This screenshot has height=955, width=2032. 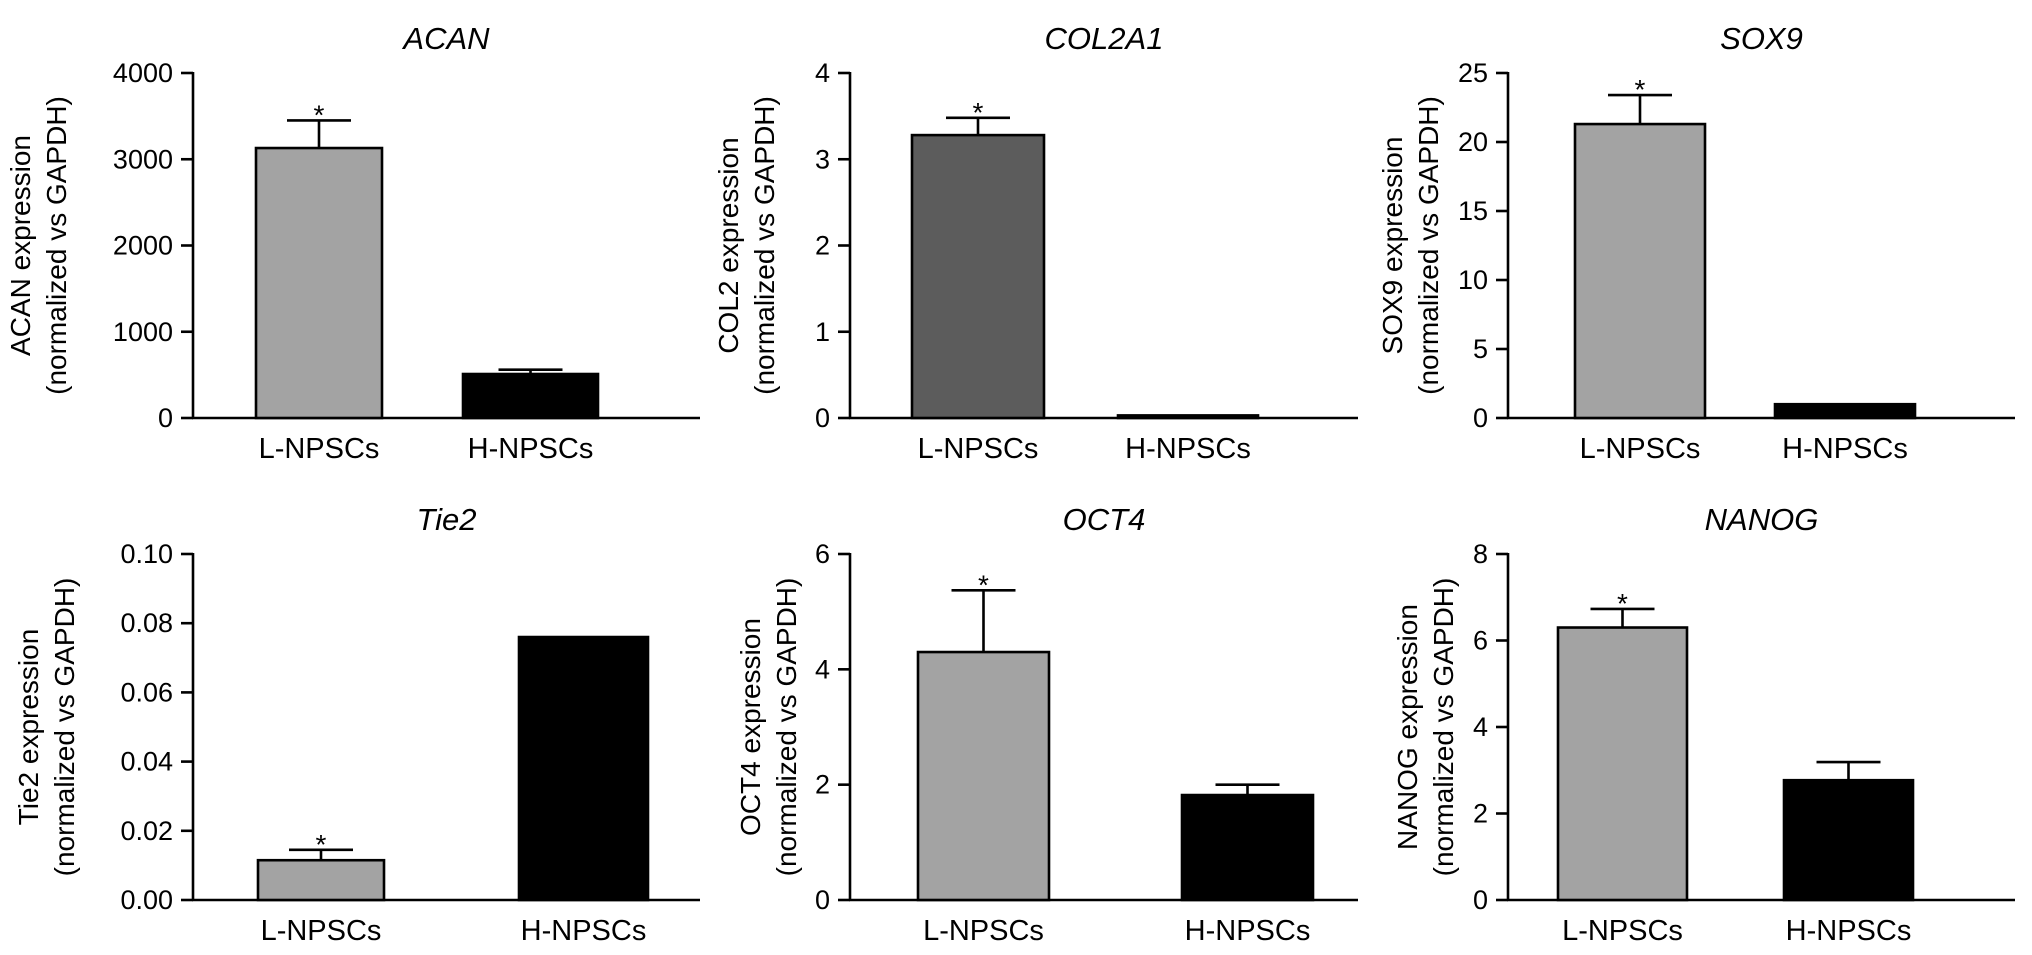 I want to click on y-tick-label: 0.04, so click(x=146, y=762).